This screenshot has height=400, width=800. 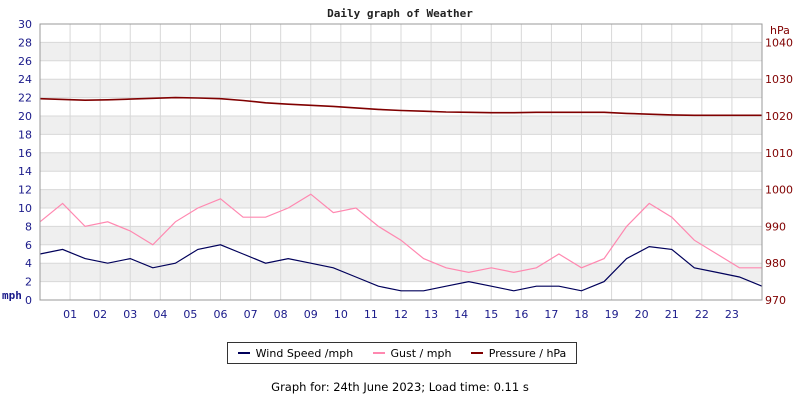 What do you see at coordinates (100, 314) in the screenshot?
I see `x-tick-label: 02` at bounding box center [100, 314].